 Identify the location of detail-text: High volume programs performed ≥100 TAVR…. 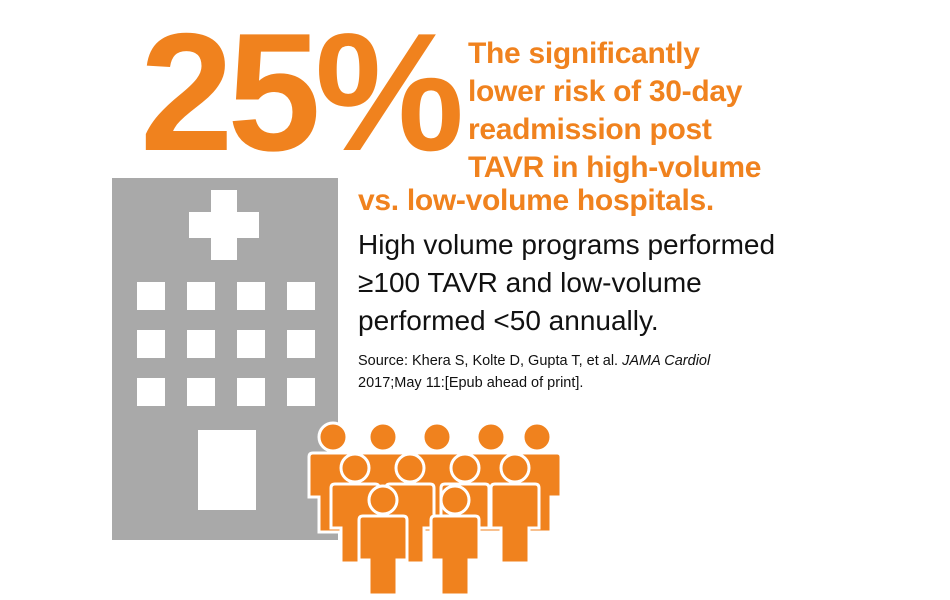
(566, 283).